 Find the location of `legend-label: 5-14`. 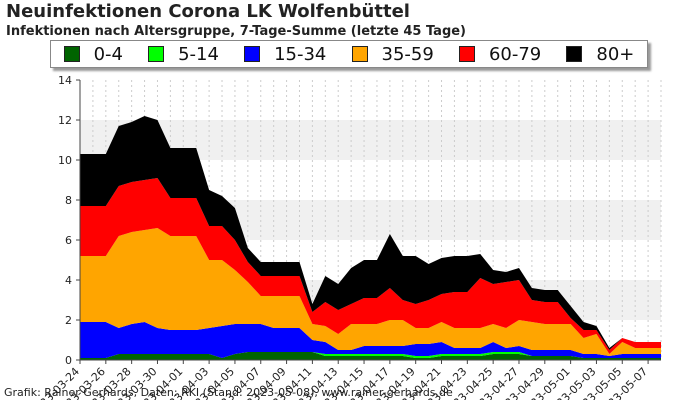

legend-label: 5-14 is located at coordinates (198, 54).